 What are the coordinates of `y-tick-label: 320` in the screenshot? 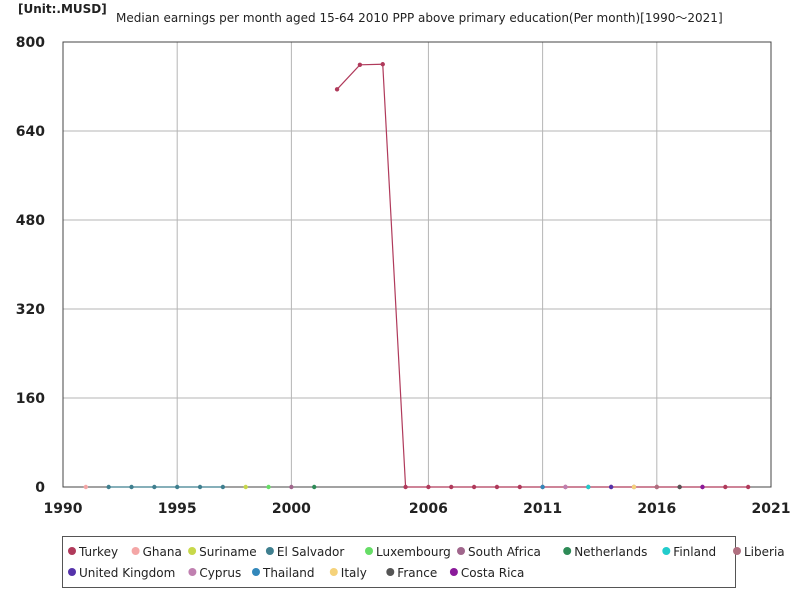 It's located at (30, 310).